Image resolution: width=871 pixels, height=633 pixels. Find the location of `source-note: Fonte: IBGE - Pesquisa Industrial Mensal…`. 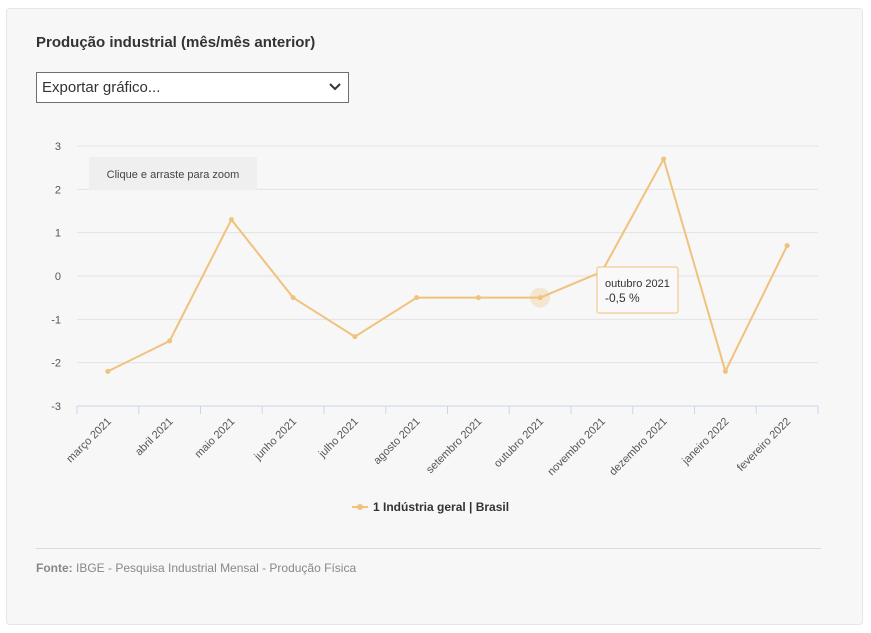

source-note: Fonte: IBGE - Pesquisa Industrial Mensal… is located at coordinates (196, 568).